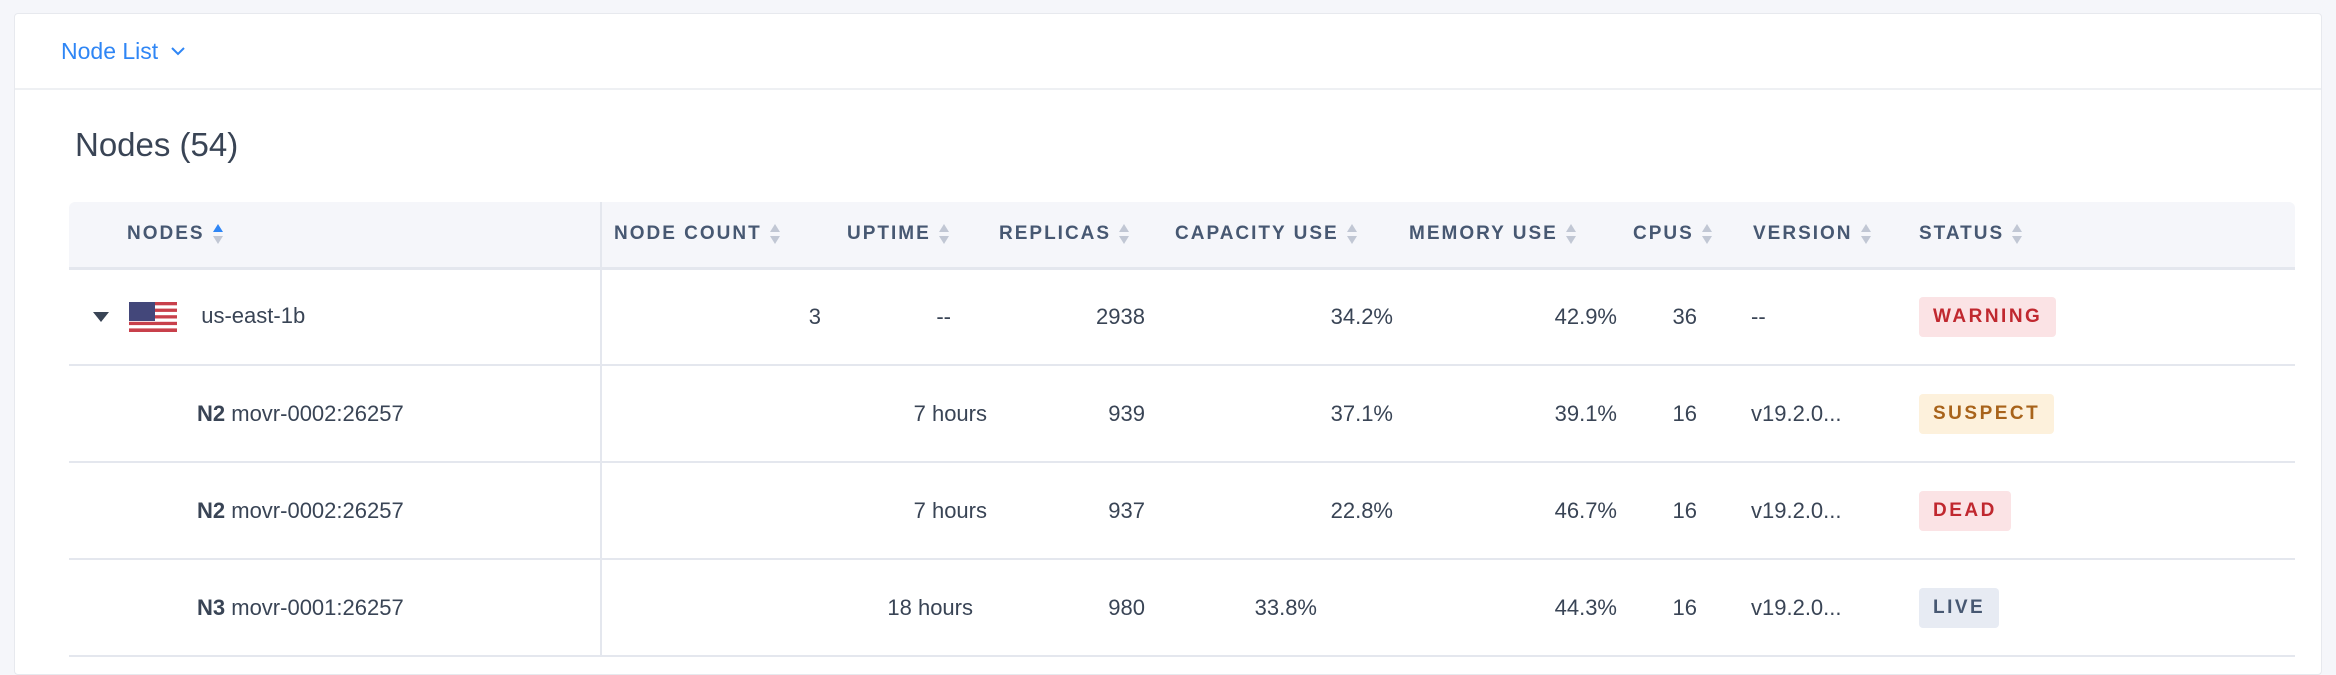  Describe the element at coordinates (1126, 510) in the screenshot. I see `replicas-cell: 937` at that location.